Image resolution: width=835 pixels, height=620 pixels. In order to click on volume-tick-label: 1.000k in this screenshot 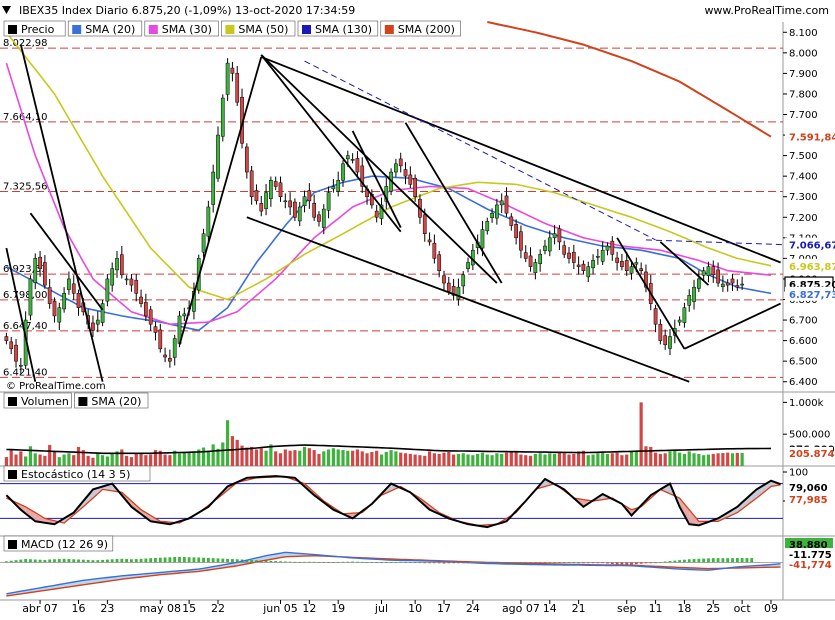, I will do `click(806, 403)`.